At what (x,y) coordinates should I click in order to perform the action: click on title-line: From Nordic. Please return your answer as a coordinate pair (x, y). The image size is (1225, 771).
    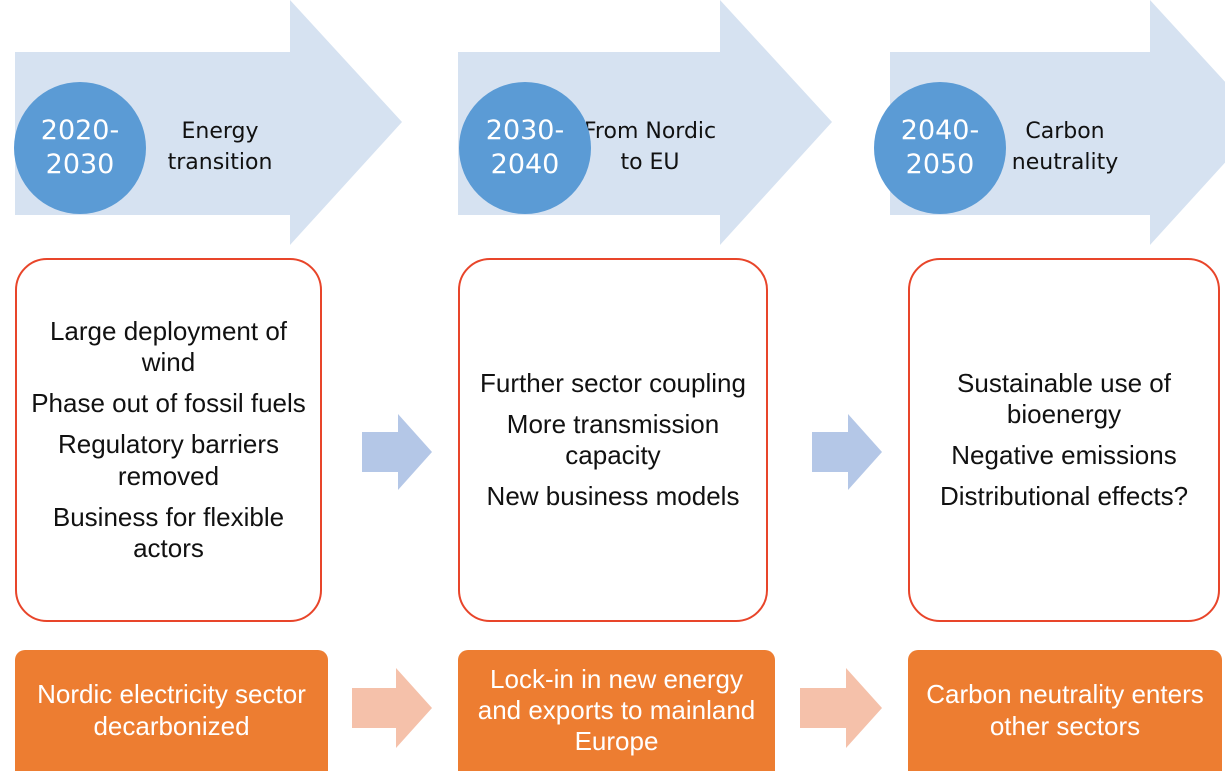
    Looking at the image, I should click on (650, 132).